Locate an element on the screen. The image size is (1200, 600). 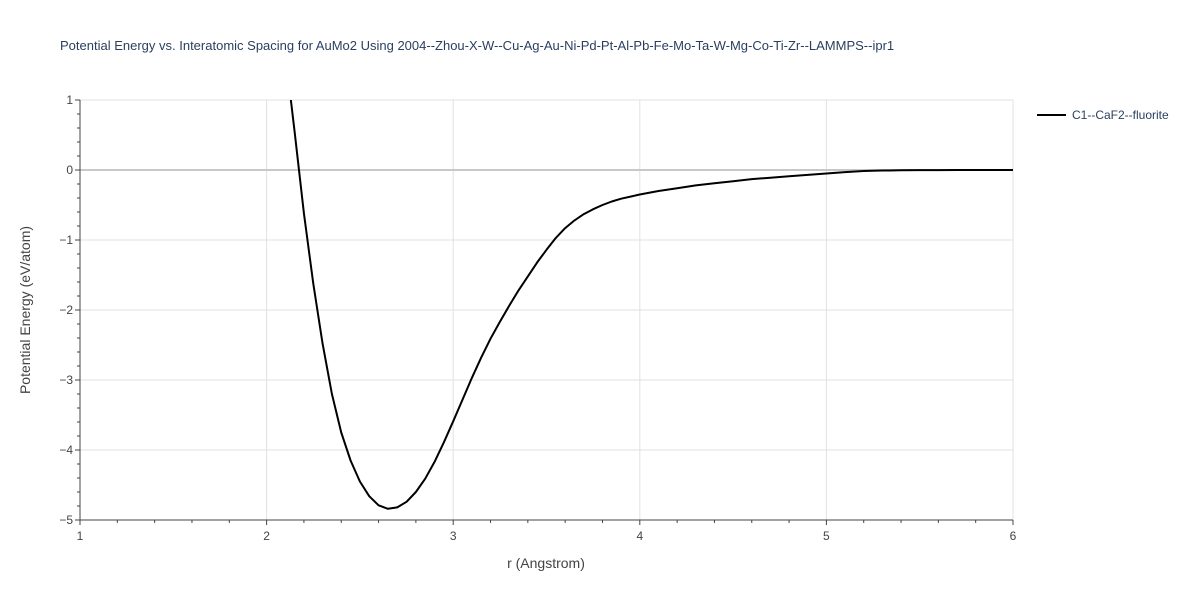
legend-label: C1--CaF2--fluorite is located at coordinates (1120, 115).